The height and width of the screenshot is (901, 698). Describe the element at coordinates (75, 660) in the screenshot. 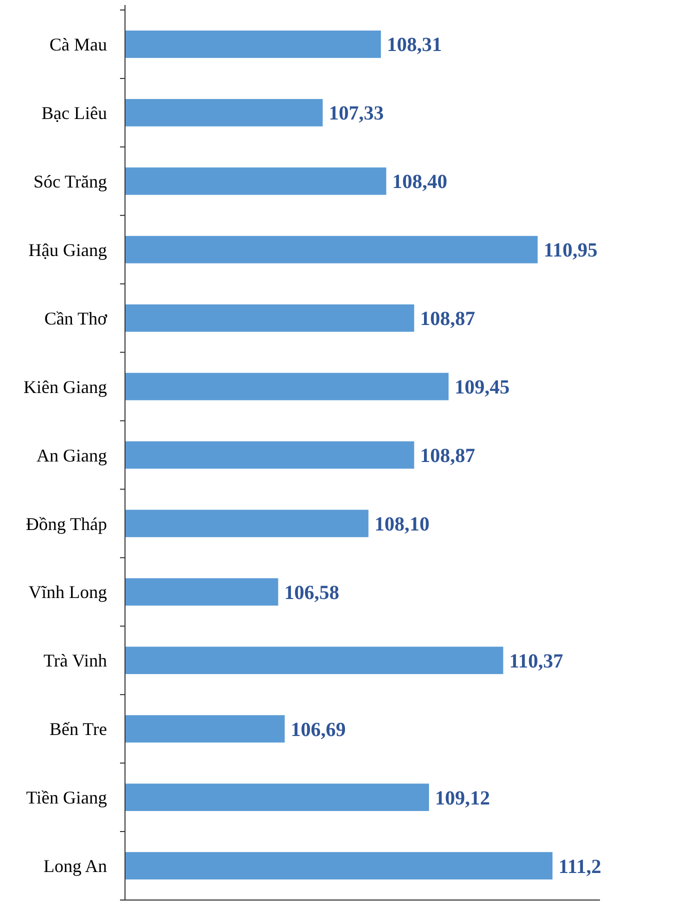

I see `y-tick-label: Trà Vinh` at that location.